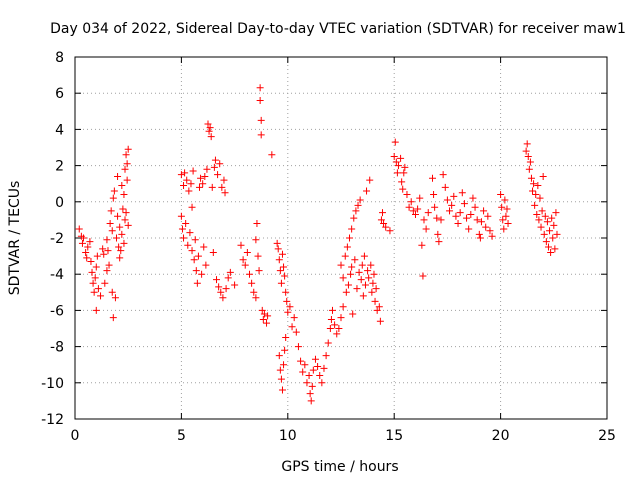 This screenshot has width=640, height=480. I want to click on y-tick-label: 2, so click(59, 167).